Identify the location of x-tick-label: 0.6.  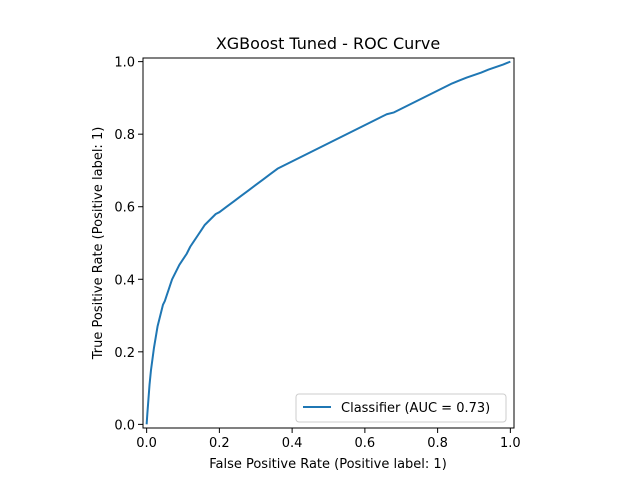
(365, 443).